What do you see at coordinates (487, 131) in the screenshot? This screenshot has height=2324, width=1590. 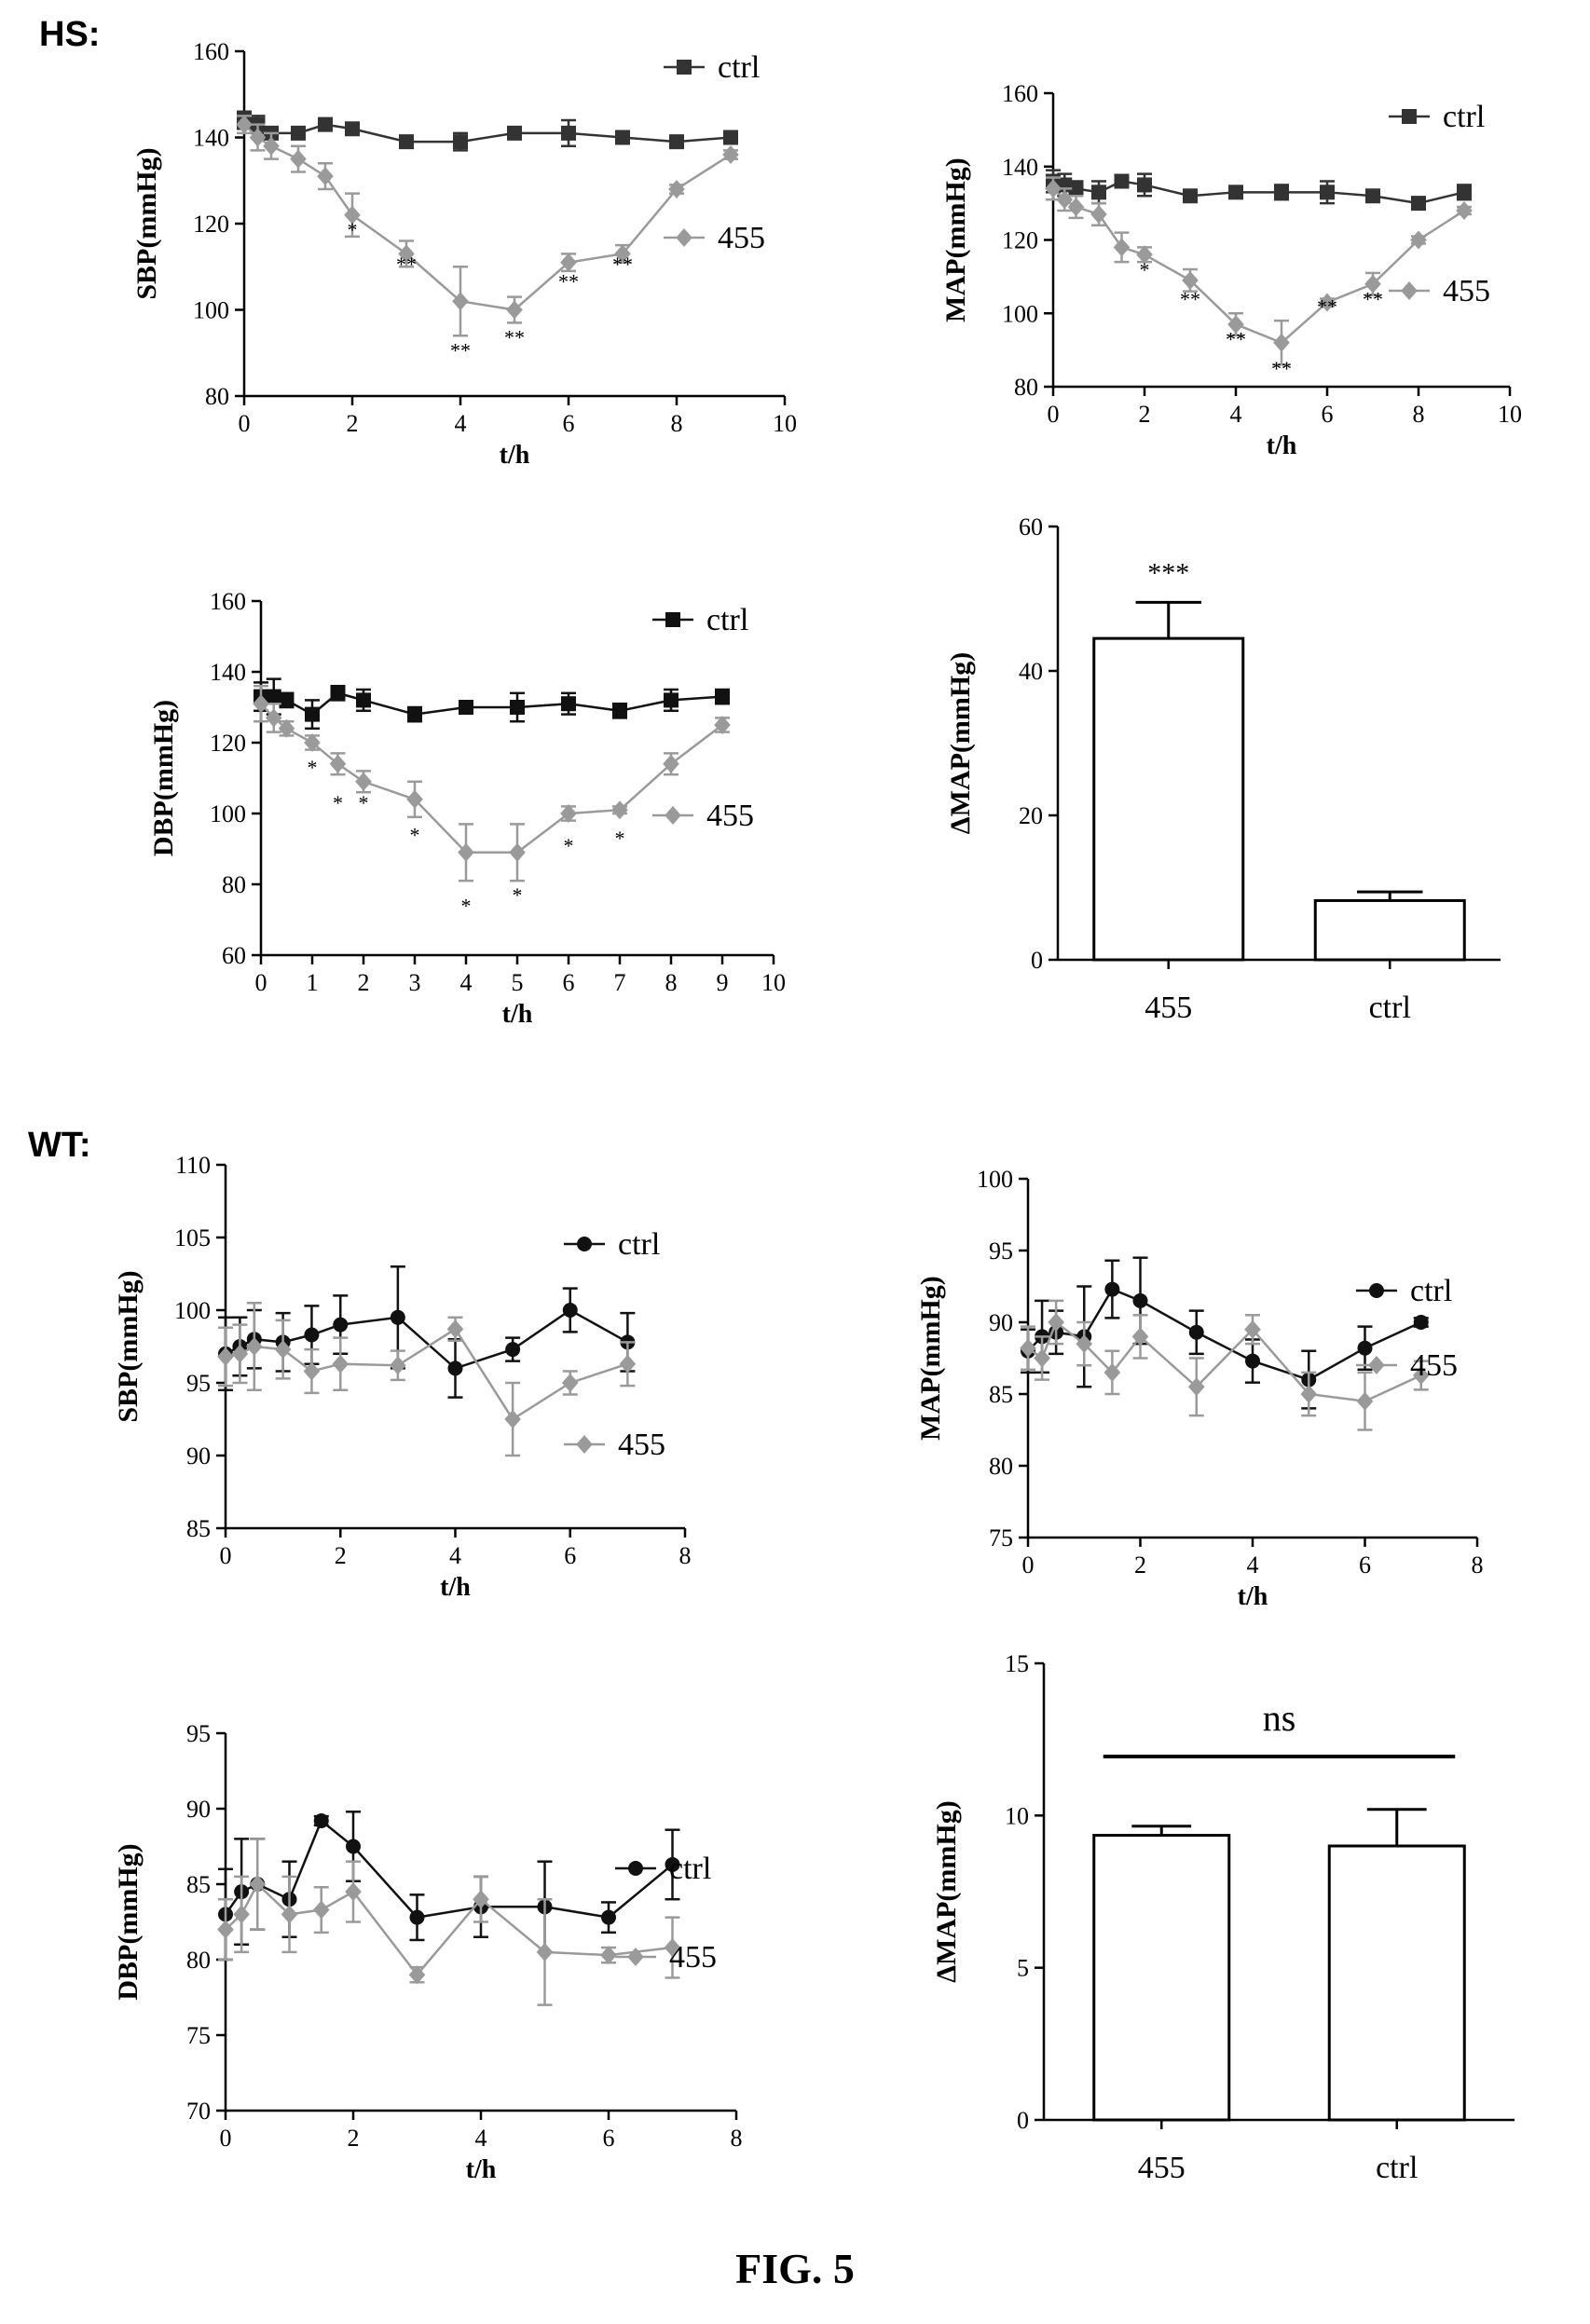 I see `series-line-ctrl` at bounding box center [487, 131].